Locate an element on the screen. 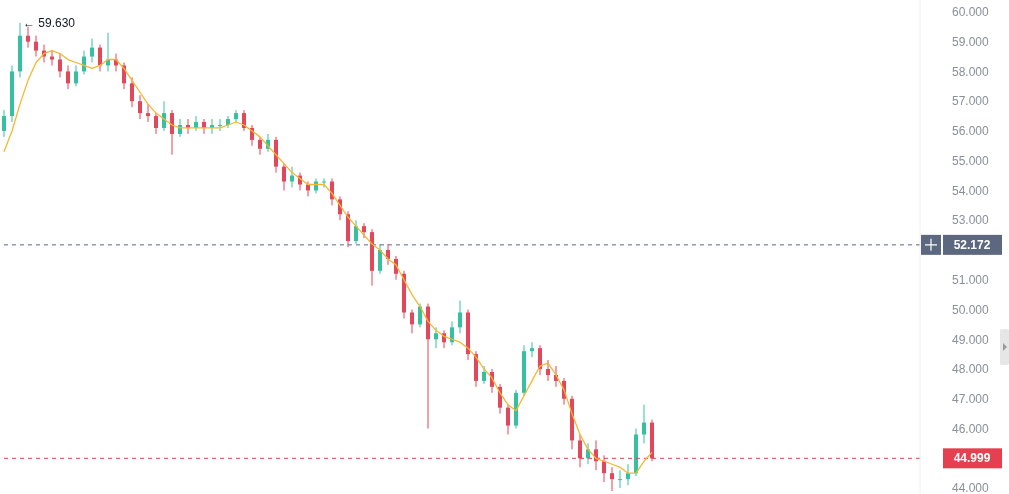  y-tick-label: 44.000 is located at coordinates (971, 487).